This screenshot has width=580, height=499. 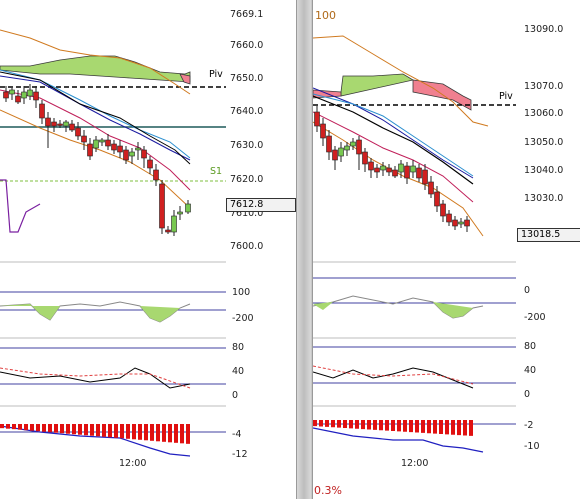 I want to click on right-stoch-k-line, so click(x=393, y=378).